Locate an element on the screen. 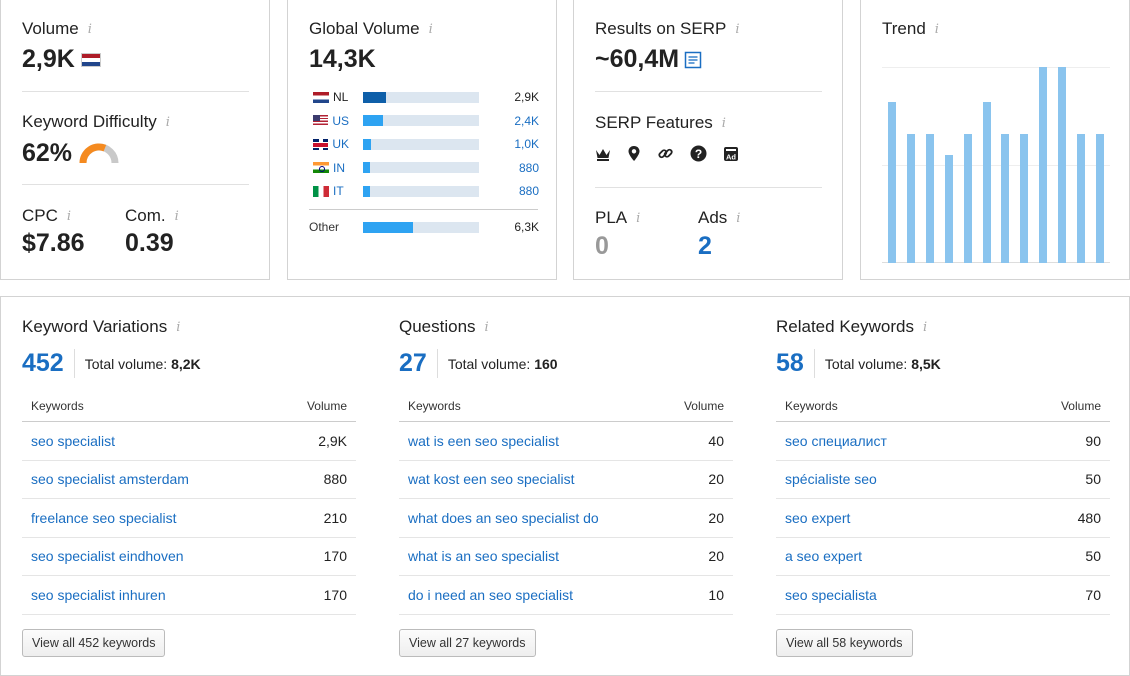  table-row: seo specialist eindhoven 170 is located at coordinates (189, 557).